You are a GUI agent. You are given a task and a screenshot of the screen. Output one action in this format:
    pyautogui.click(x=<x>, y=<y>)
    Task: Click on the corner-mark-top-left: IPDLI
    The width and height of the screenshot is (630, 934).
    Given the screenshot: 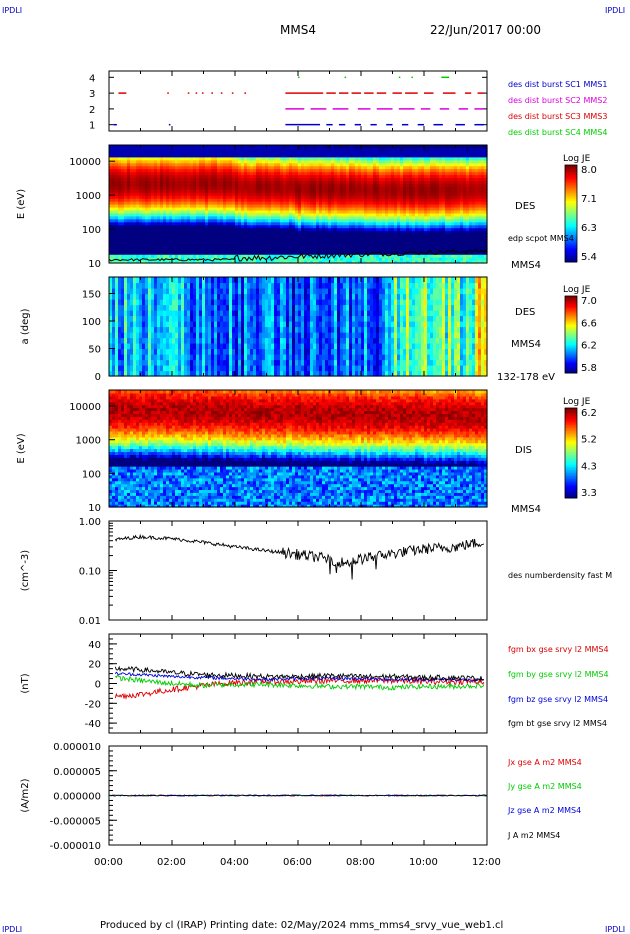 What is the action you would take?
    pyautogui.click(x=12, y=10)
    